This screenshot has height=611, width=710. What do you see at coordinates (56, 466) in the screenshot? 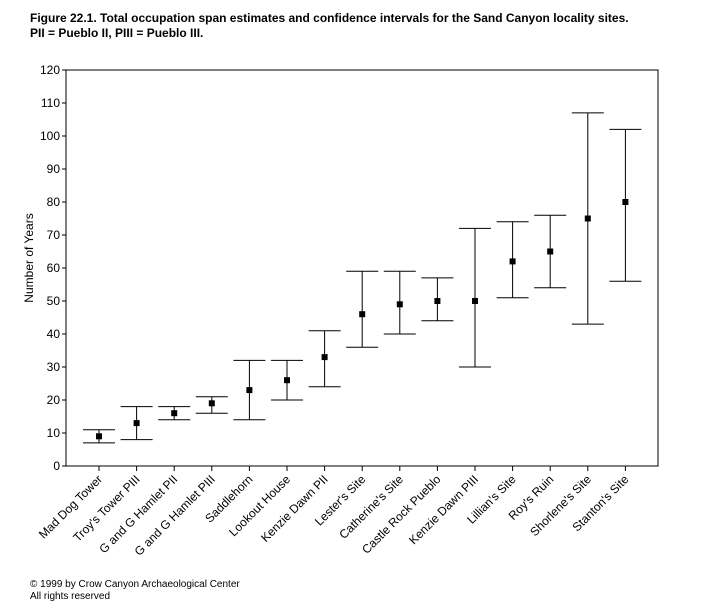
I see `y-tick-label: 0` at bounding box center [56, 466].